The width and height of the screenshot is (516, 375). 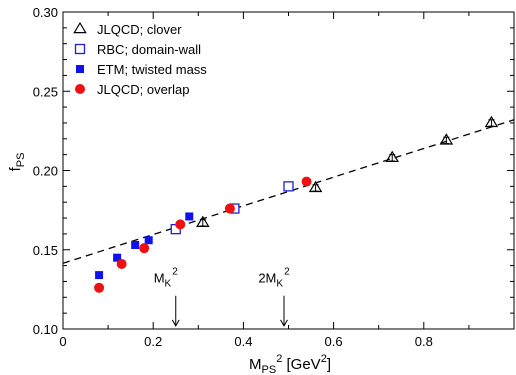 I want to click on x-tick-label: 0.8, so click(x=424, y=341).